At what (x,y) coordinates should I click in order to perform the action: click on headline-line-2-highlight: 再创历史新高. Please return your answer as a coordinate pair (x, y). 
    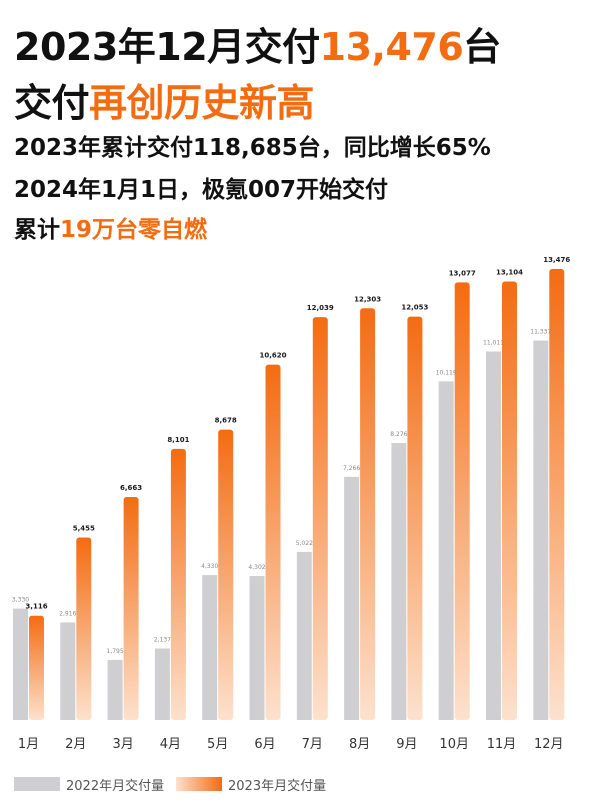
    Looking at the image, I should click on (202, 103).